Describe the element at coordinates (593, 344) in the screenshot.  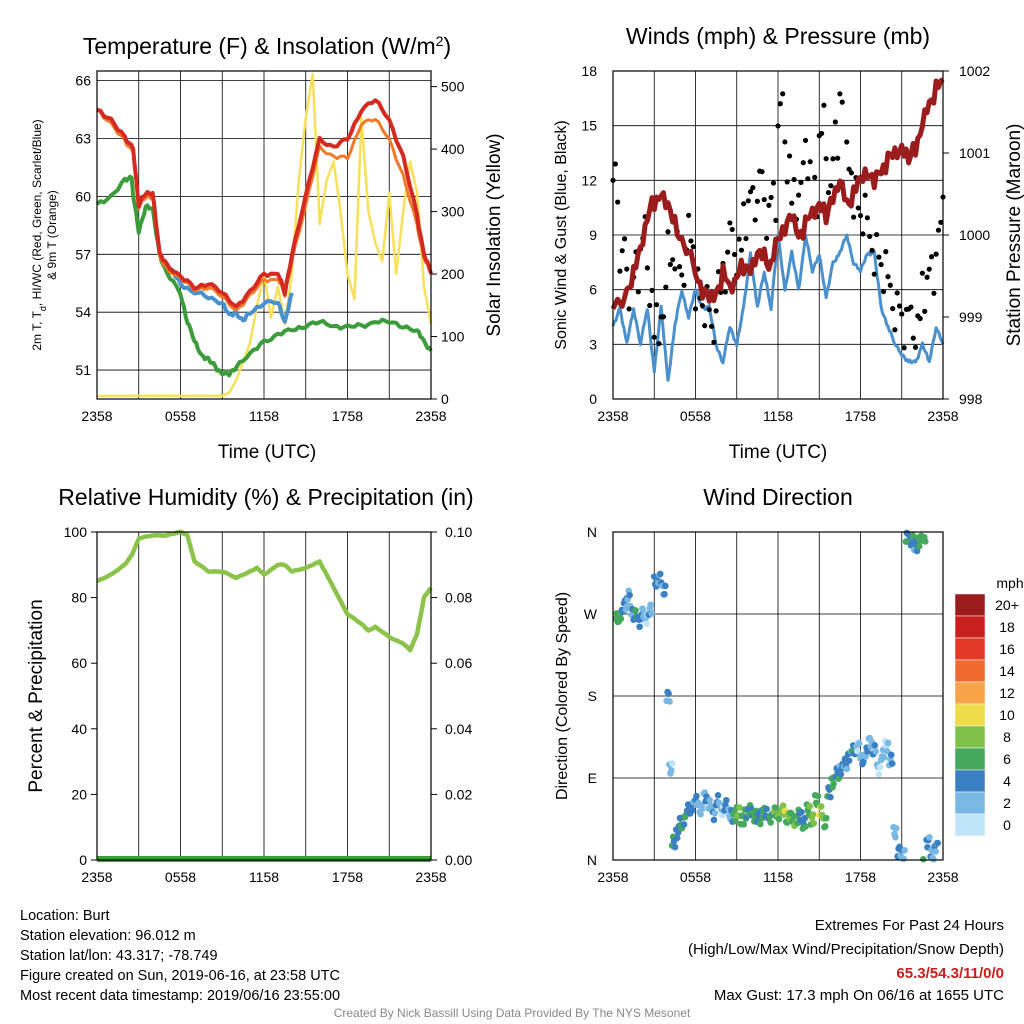
I see `wind-y-tick-label: 3` at that location.